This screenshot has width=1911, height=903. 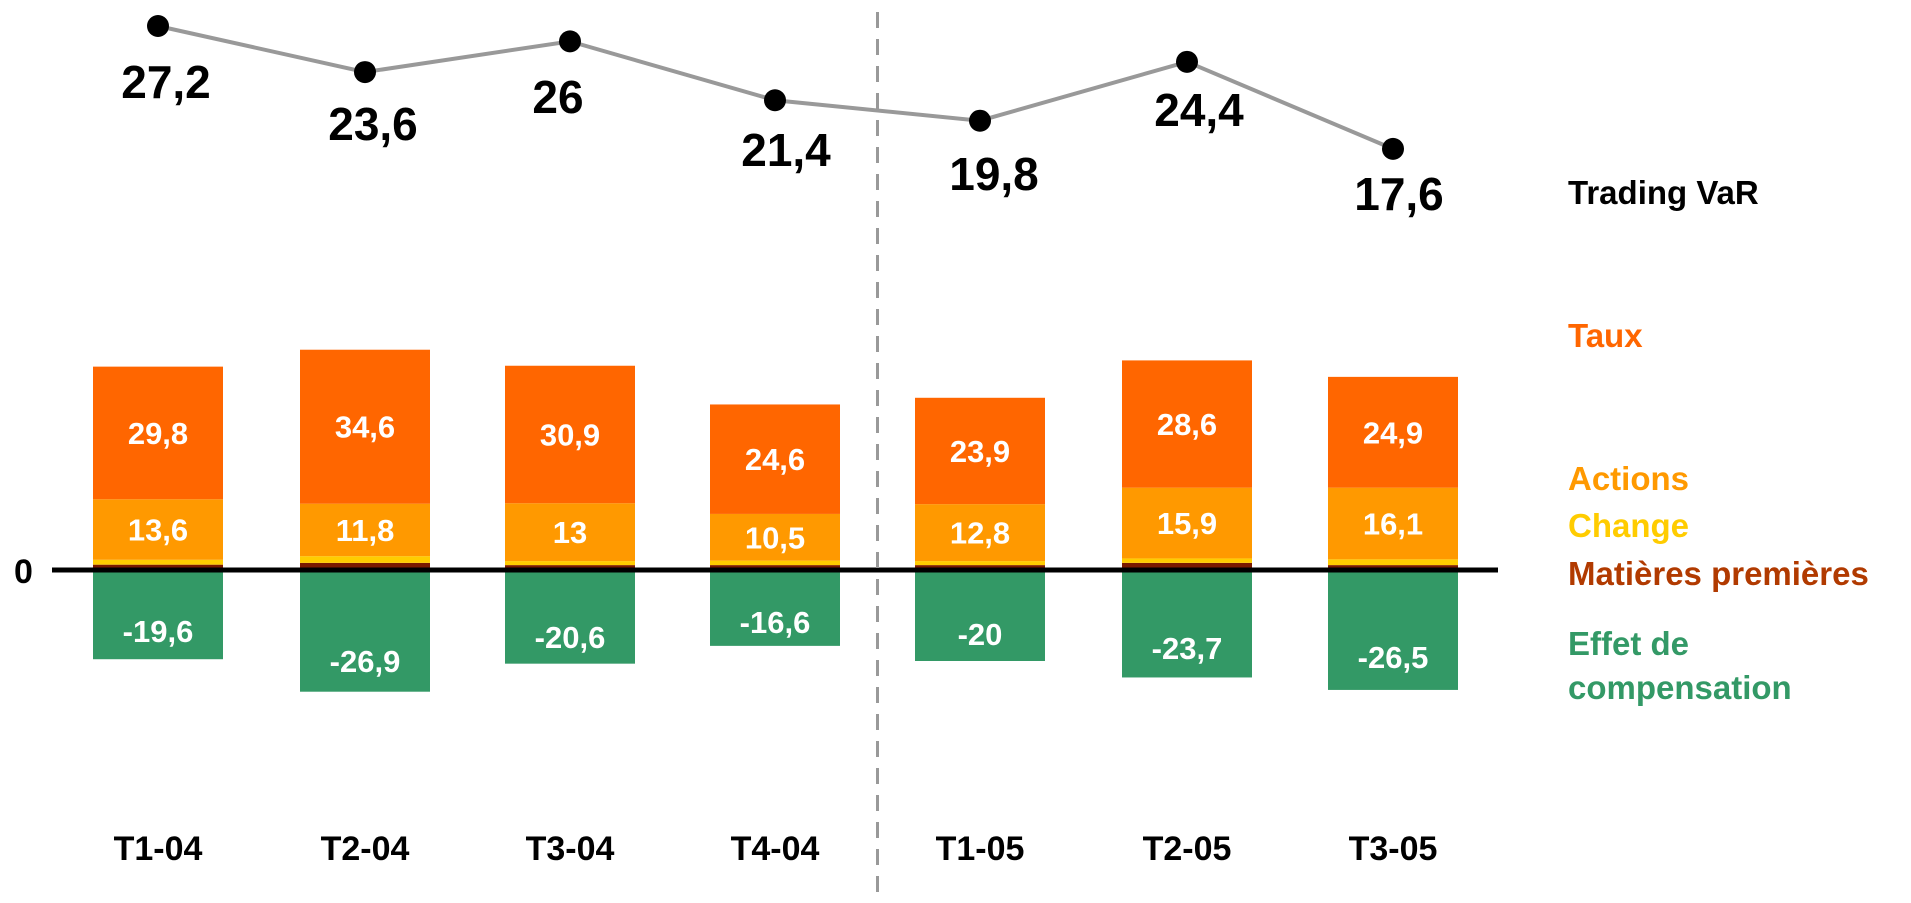 I want to click on legend-compensation-line-1: Effet de, so click(x=1628, y=643).